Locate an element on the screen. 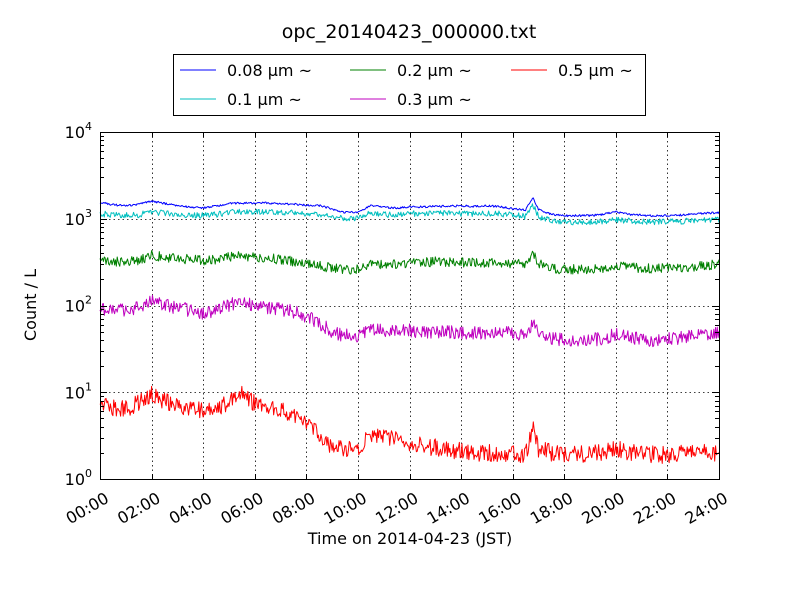  x-tick-label: 14:00 is located at coordinates (448, 508).